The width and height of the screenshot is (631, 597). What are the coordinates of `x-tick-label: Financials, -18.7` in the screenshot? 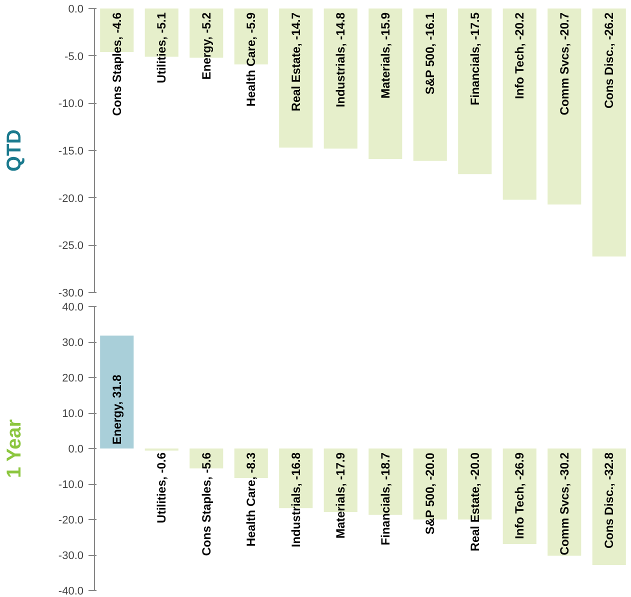 It's located at (385, 499).